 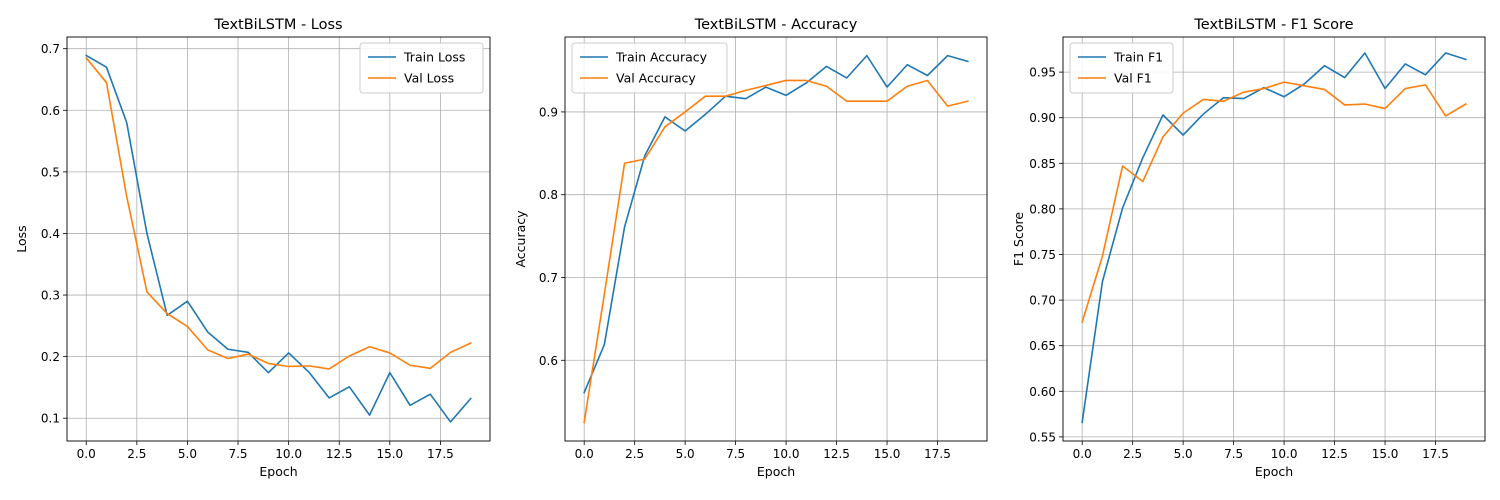 I want to click on y-tick-label: 0.75, so click(x=1042, y=255).